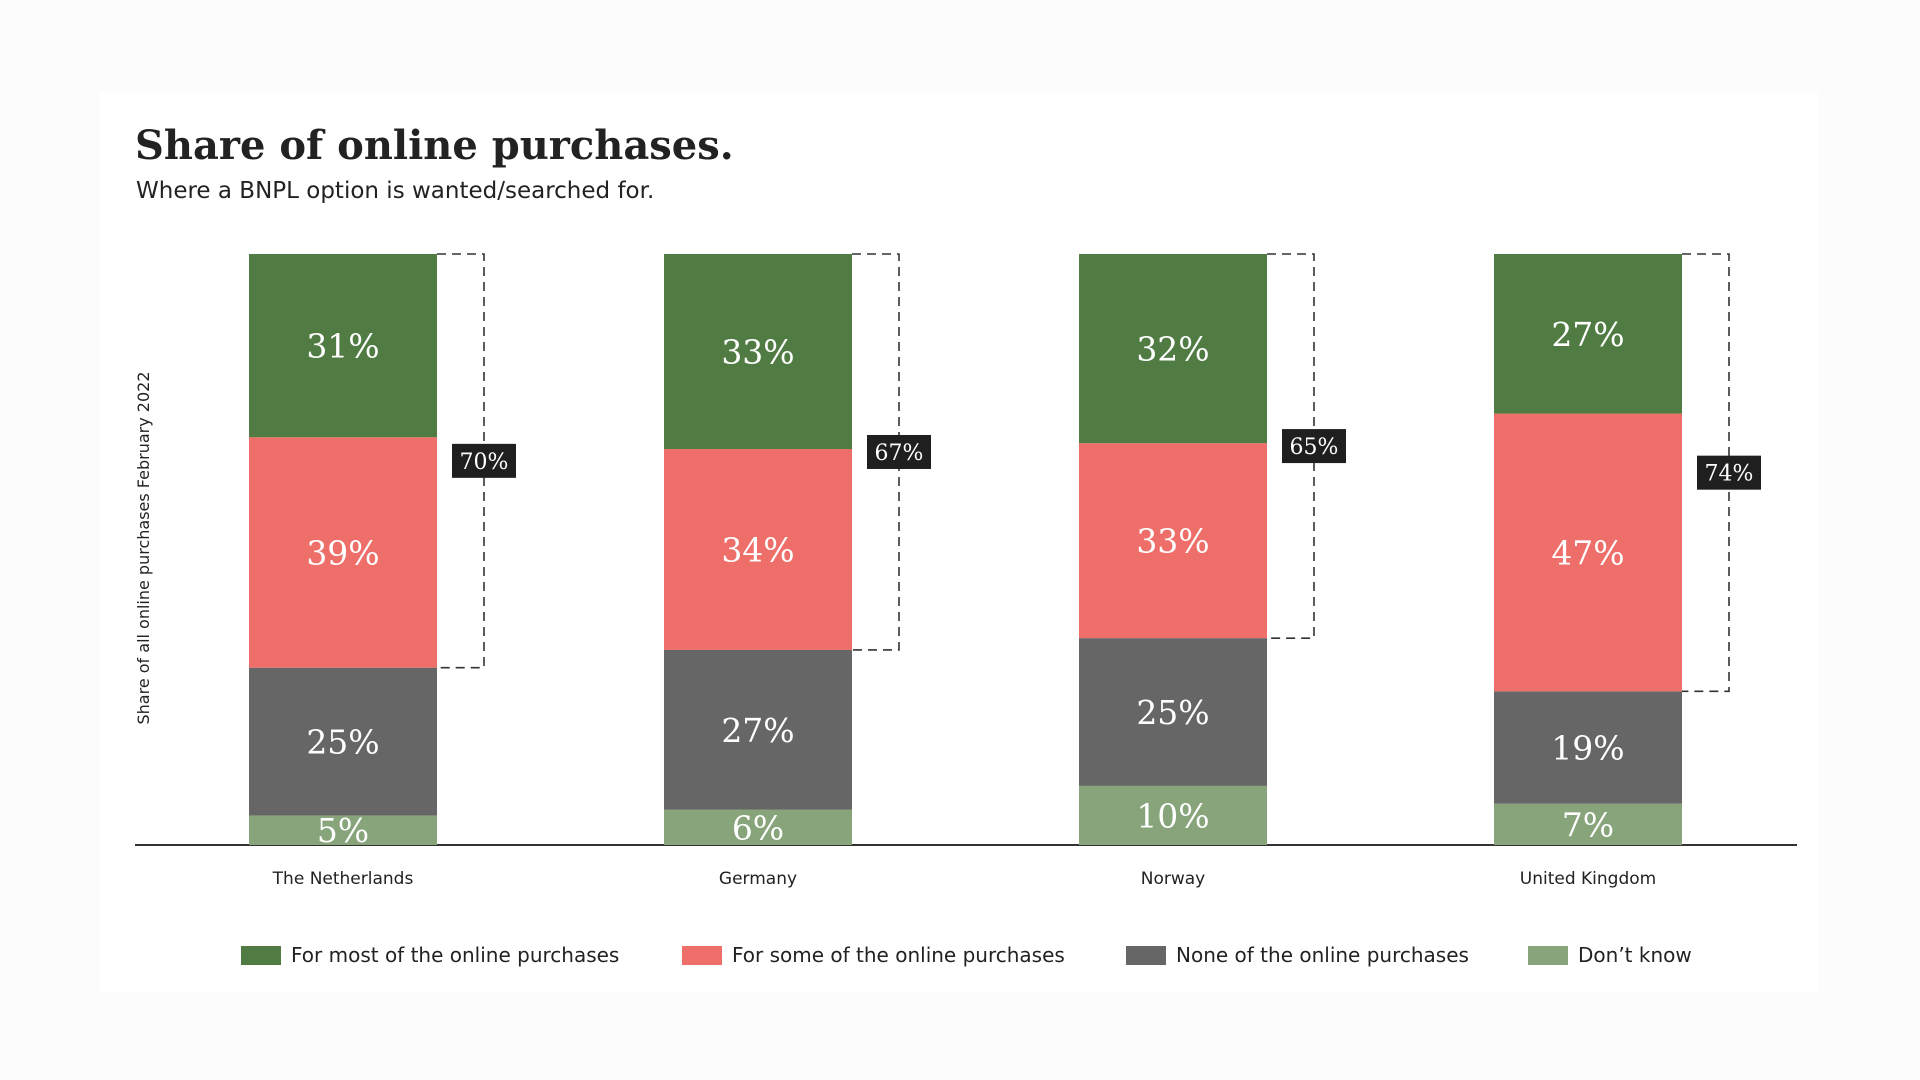 The width and height of the screenshot is (1920, 1080). I want to click on legend-label: For most of the online purchases, so click(455, 955).